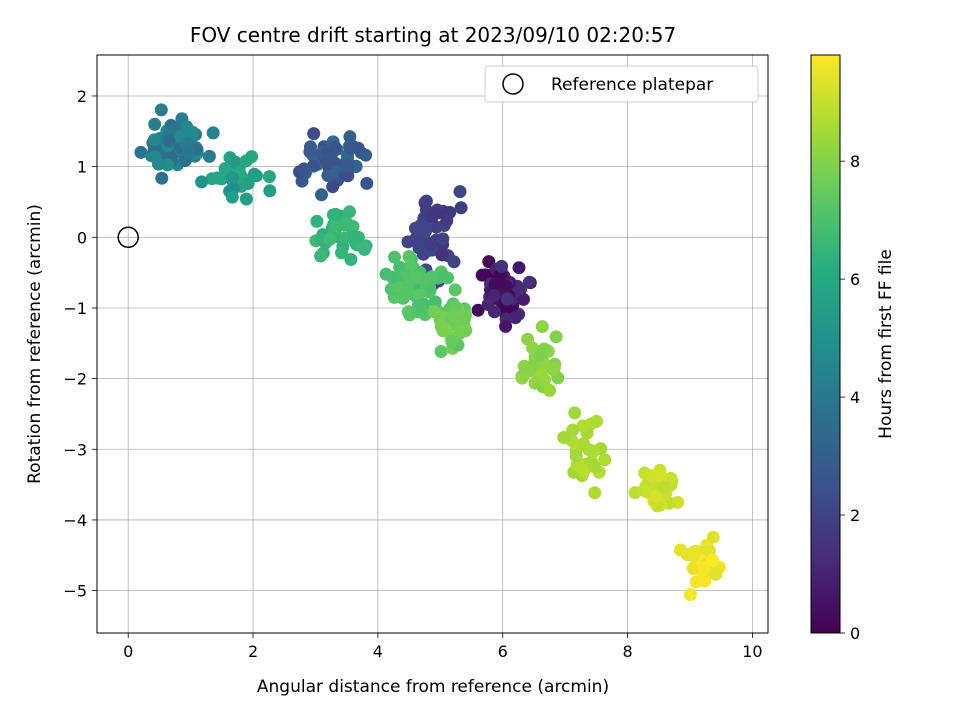  Describe the element at coordinates (433, 687) in the screenshot. I see `x-axis-label: Angular distance from reference (arcmin)` at that location.